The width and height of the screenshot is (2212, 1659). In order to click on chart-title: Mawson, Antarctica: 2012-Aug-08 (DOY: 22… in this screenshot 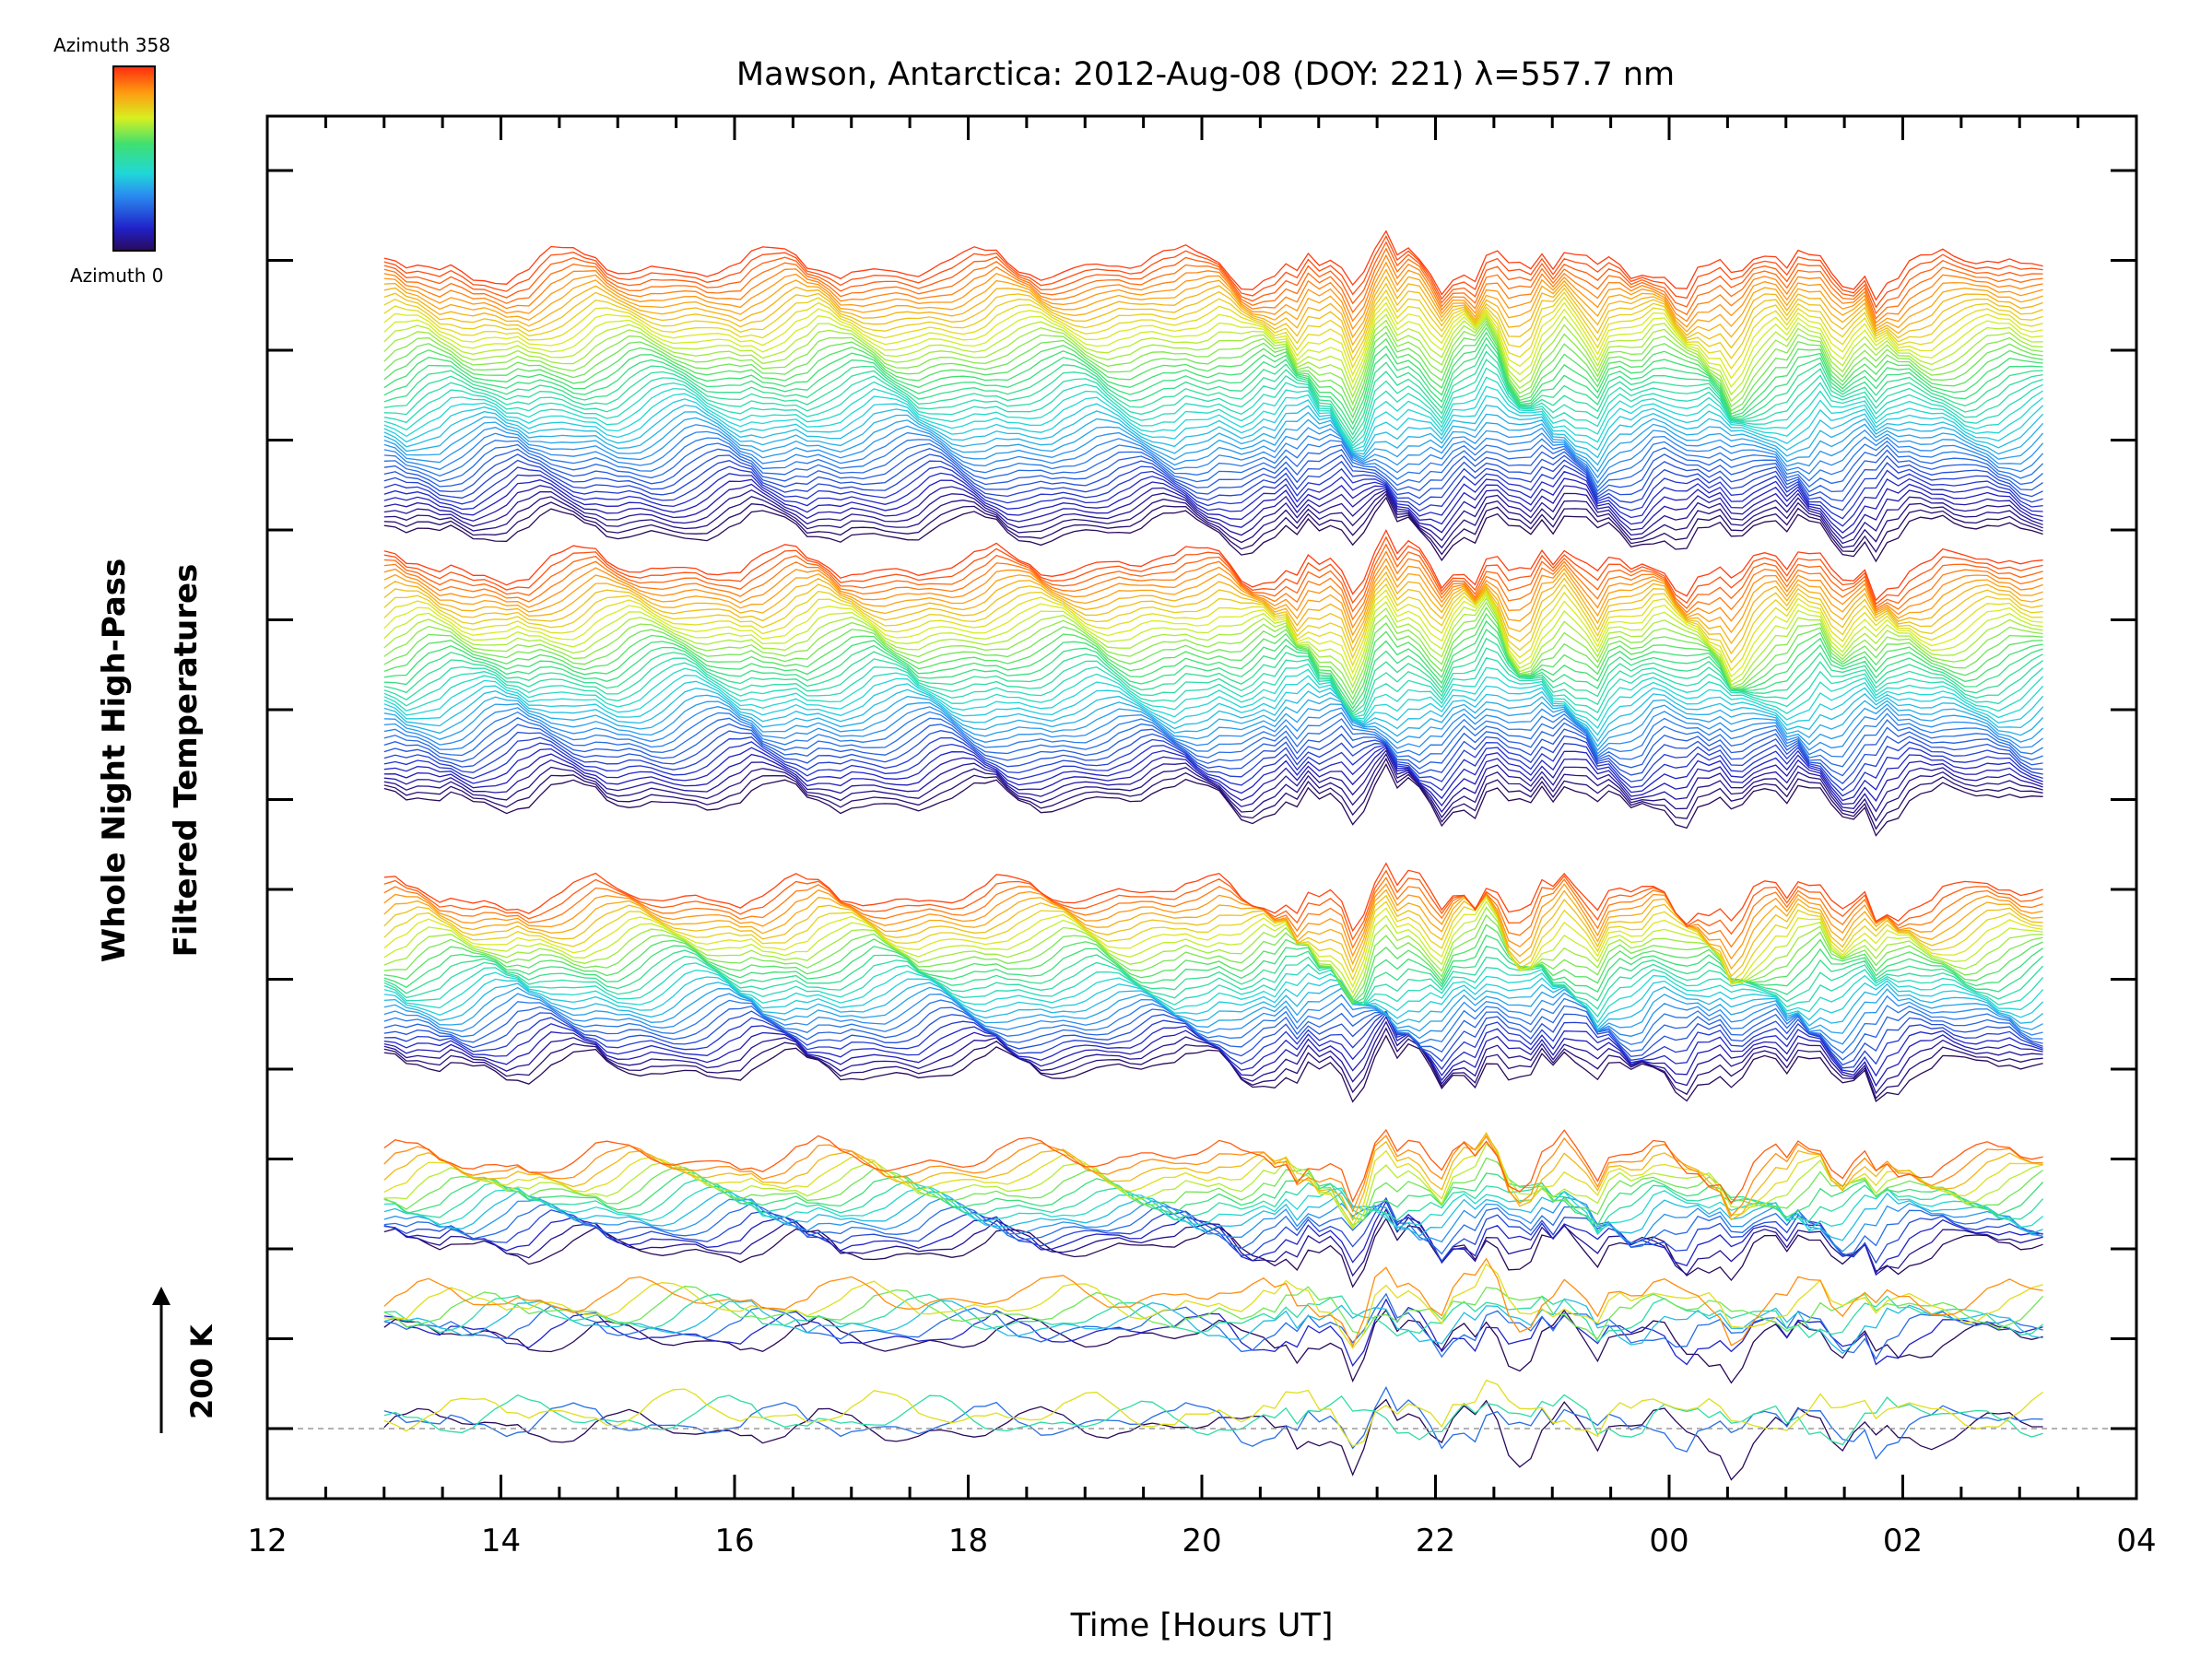, I will do `click(1205, 74)`.